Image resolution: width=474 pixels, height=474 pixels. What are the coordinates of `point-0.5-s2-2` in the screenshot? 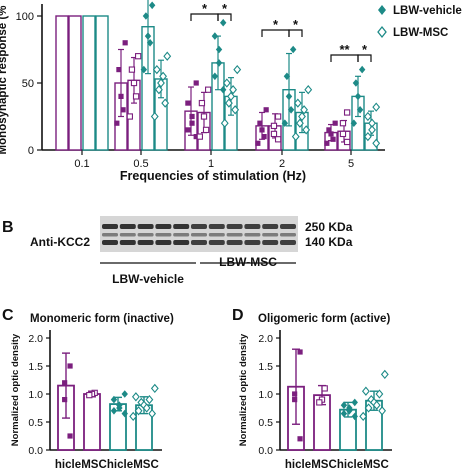 It's located at (148, 36).